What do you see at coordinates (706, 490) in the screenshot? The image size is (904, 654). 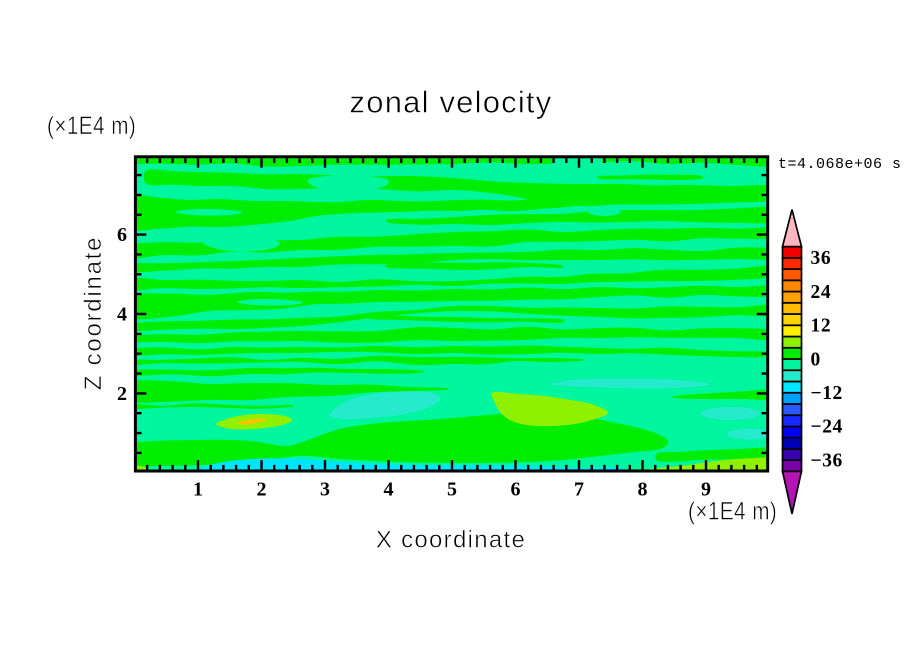 I see `svg-text: 9` at bounding box center [706, 490].